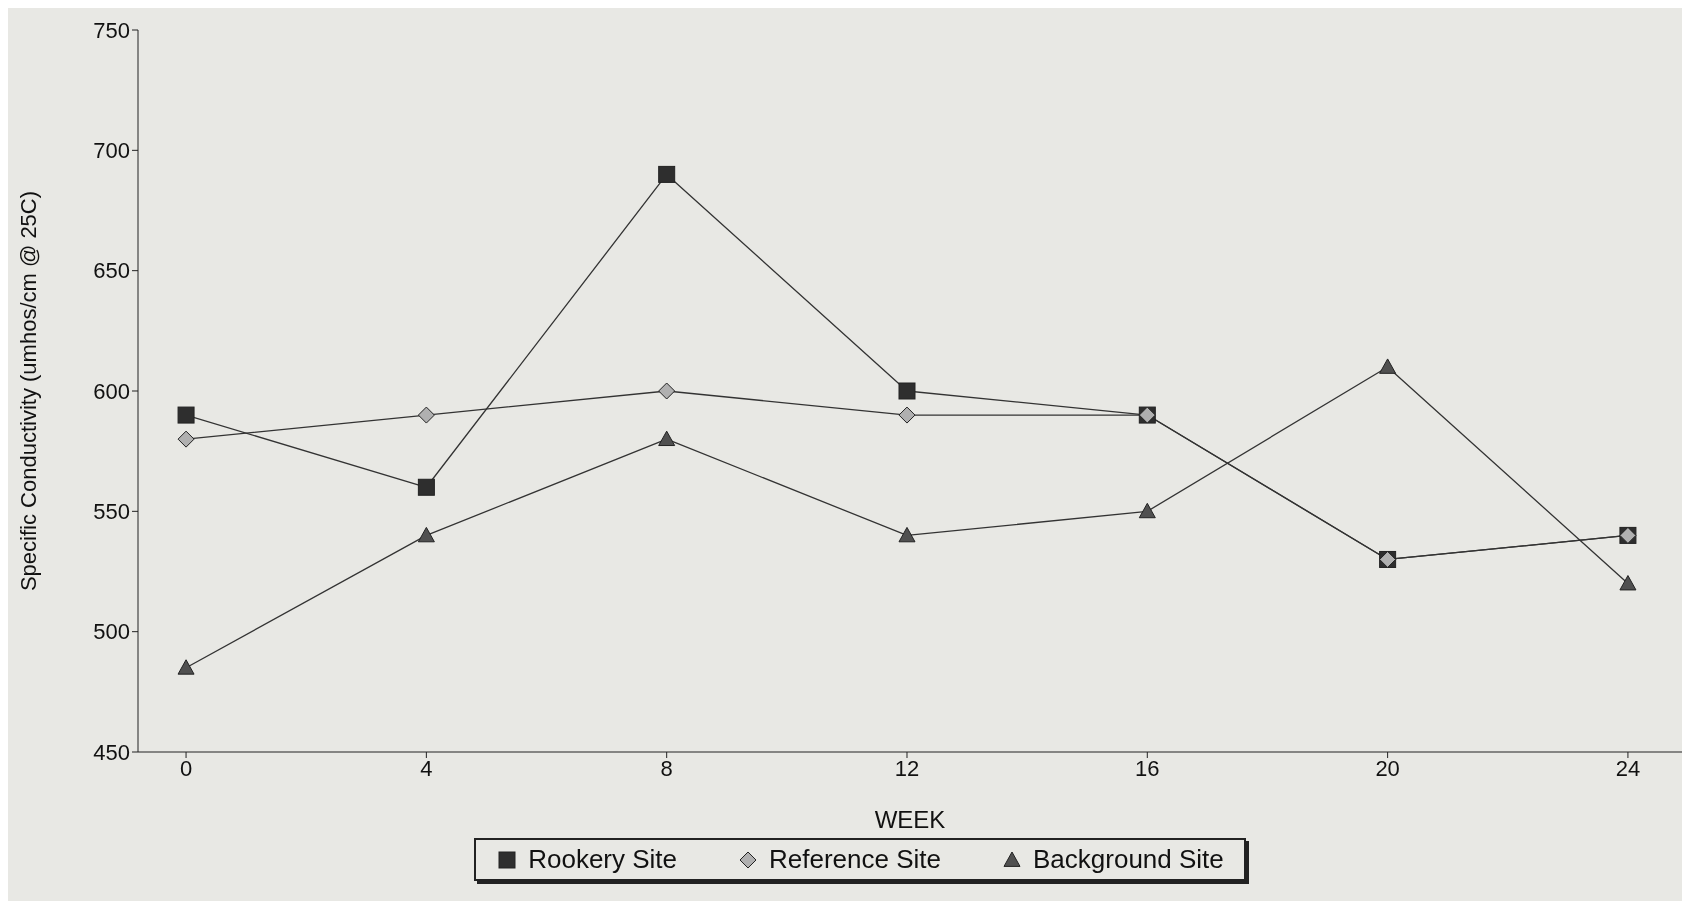 Image resolution: width=1690 pixels, height=909 pixels. Describe the element at coordinates (602, 859) in the screenshot. I see `legend-label: Rookery Site` at that location.